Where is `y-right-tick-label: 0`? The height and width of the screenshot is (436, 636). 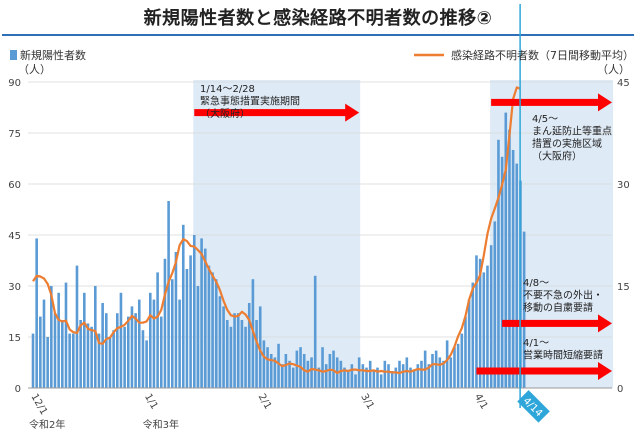
y-right-tick-label: 0 is located at coordinates (620, 389).